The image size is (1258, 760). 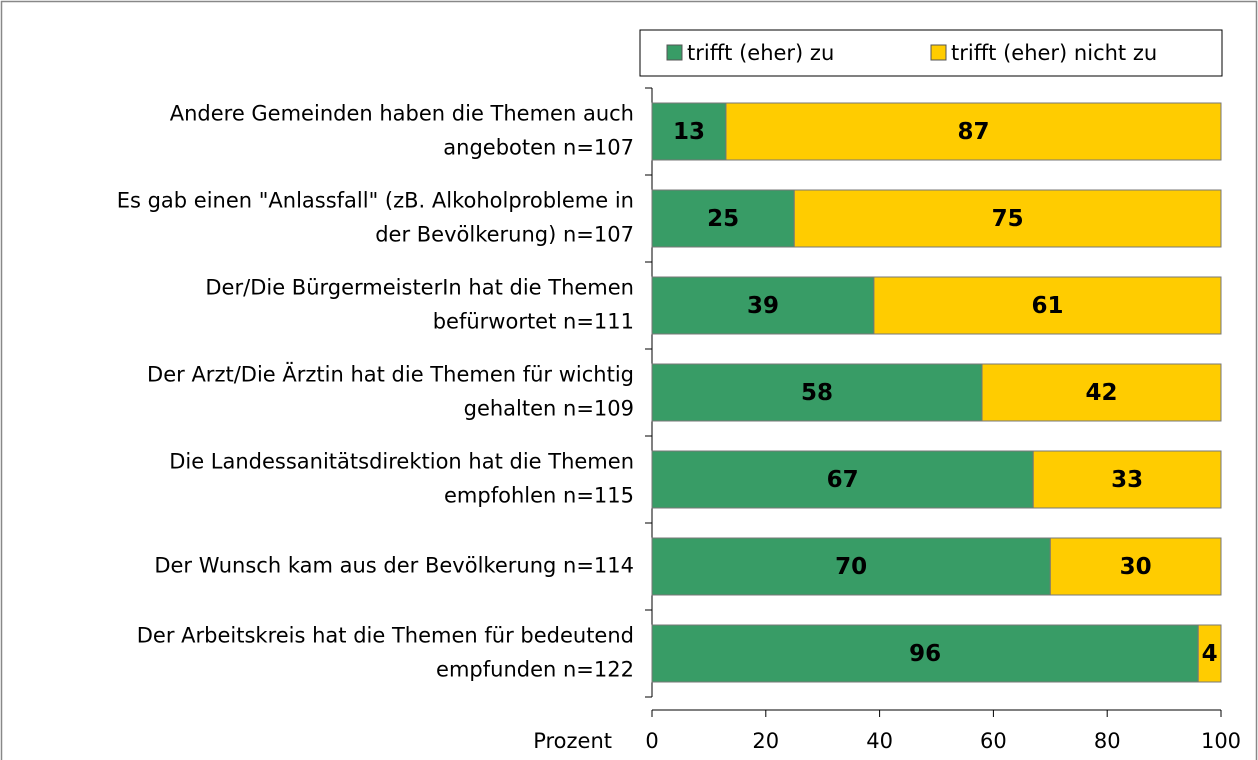 I want to click on value-label: 4, so click(x=1210, y=654).